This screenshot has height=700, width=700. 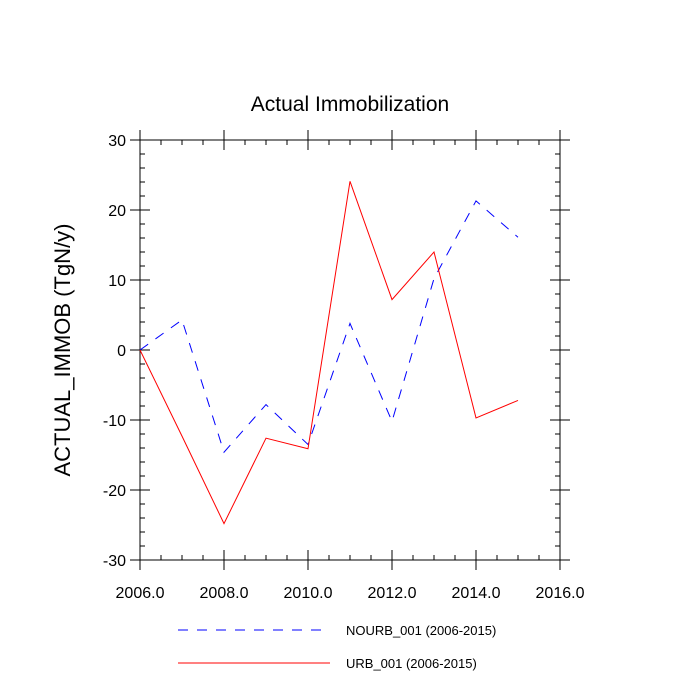 What do you see at coordinates (392, 593) in the screenshot?
I see `x-tick-label: 2012.0` at bounding box center [392, 593].